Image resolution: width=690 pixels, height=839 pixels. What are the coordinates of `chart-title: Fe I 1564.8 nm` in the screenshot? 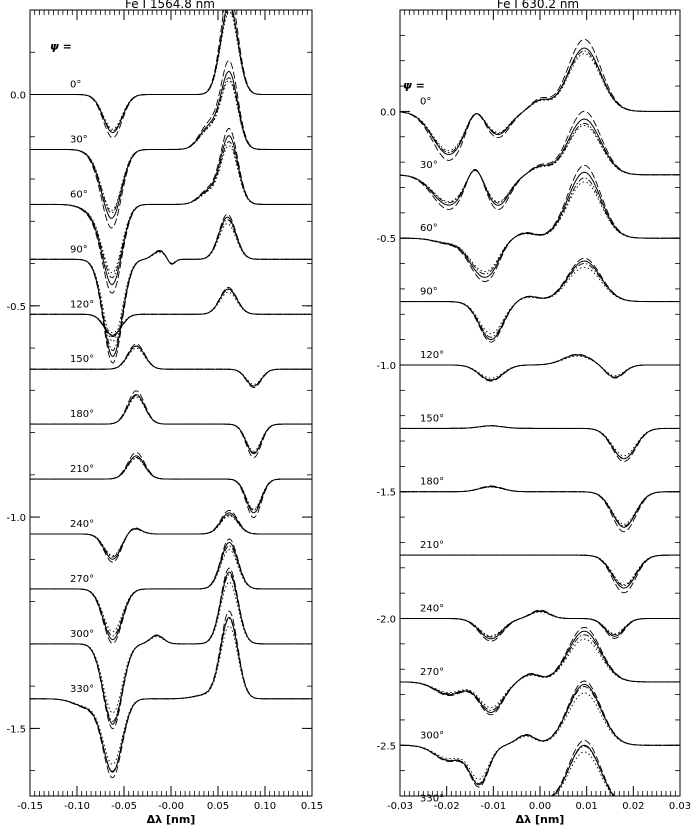 It's located at (170, 5).